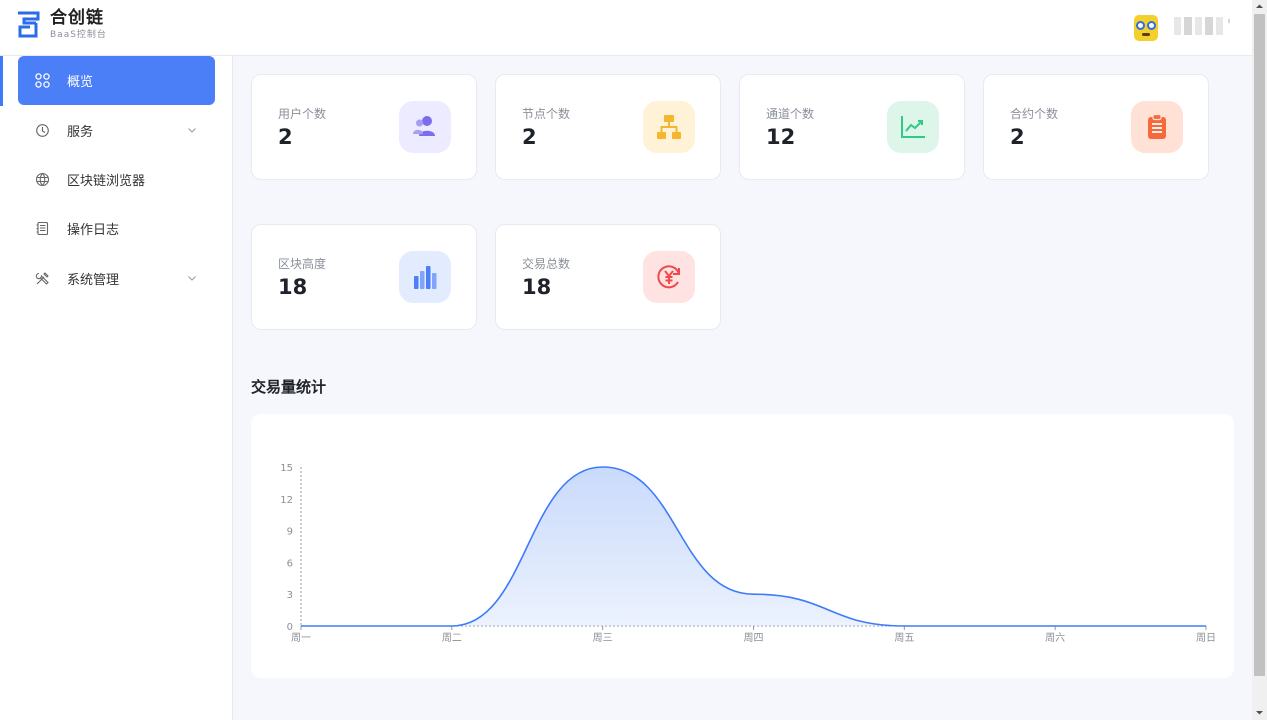 This screenshot has height=720, width=1267. What do you see at coordinates (116, 130) in the screenshot?
I see `sidebar-item-service: 服务` at bounding box center [116, 130].